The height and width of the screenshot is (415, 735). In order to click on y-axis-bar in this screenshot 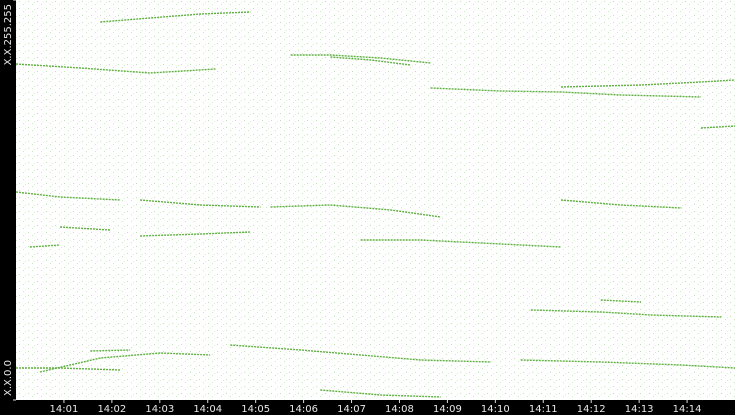, I will do `click(8, 207)`.